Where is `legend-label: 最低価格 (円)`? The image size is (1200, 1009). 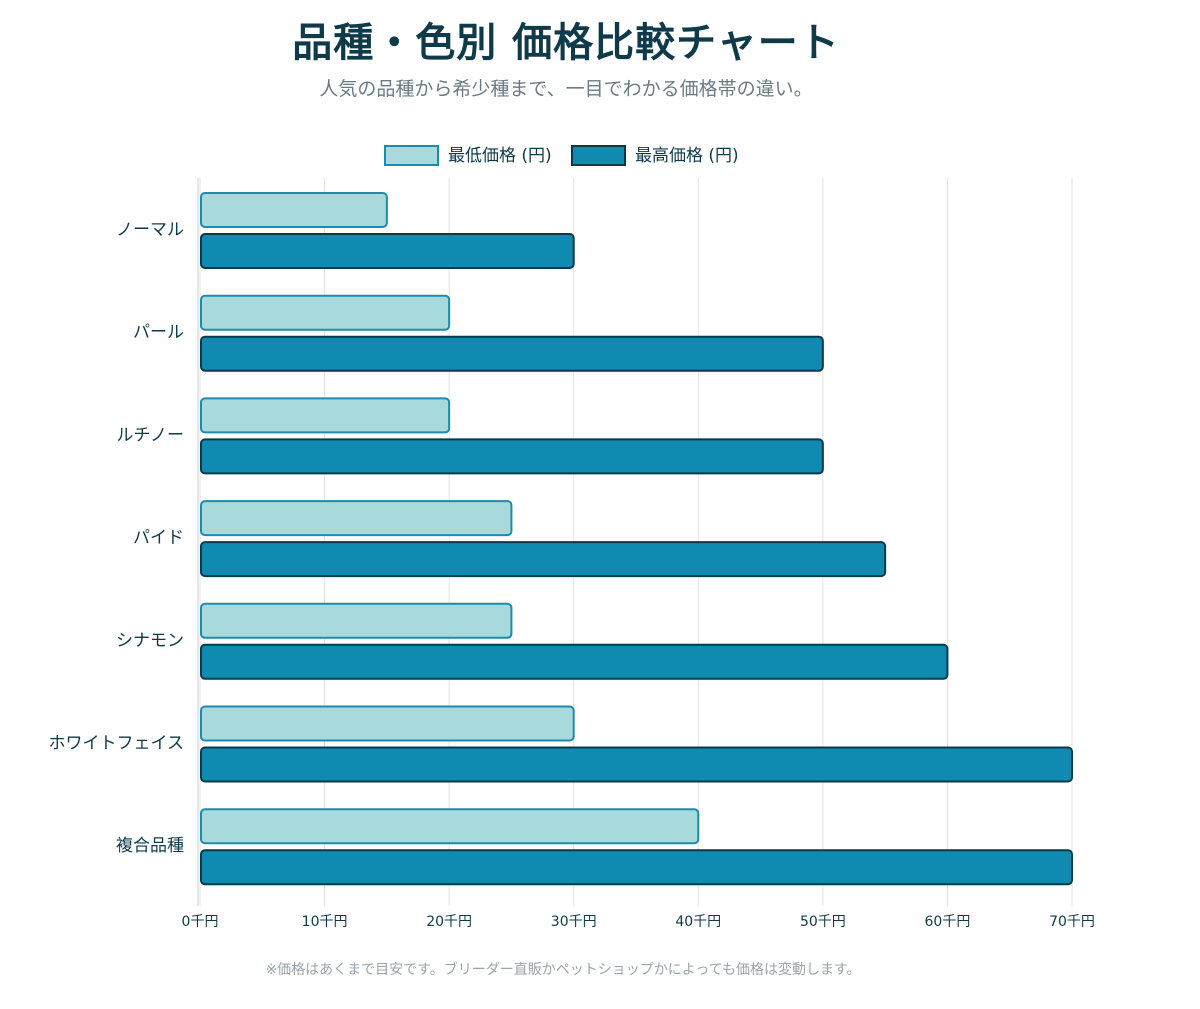 legend-label: 最低価格 (円) is located at coordinates (500, 156).